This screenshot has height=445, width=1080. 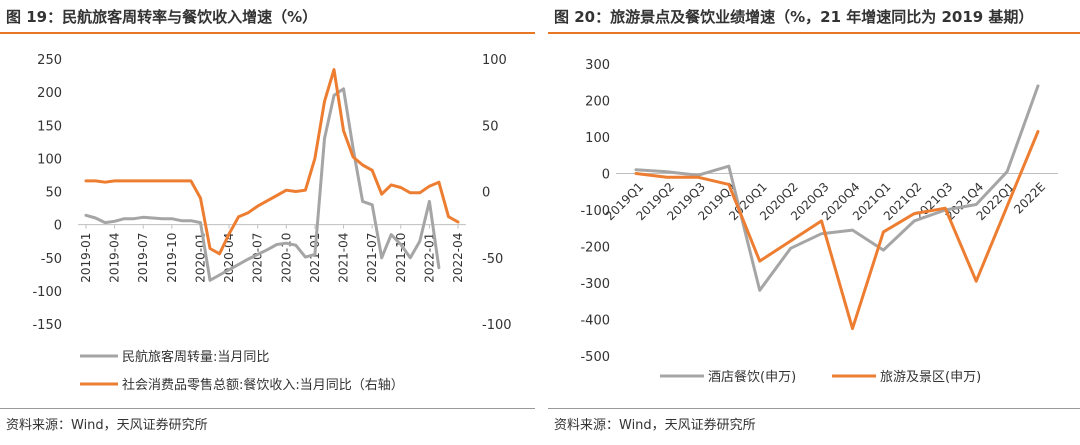 I want to click on x-tick-label: 2019-01, so click(x=86, y=258).